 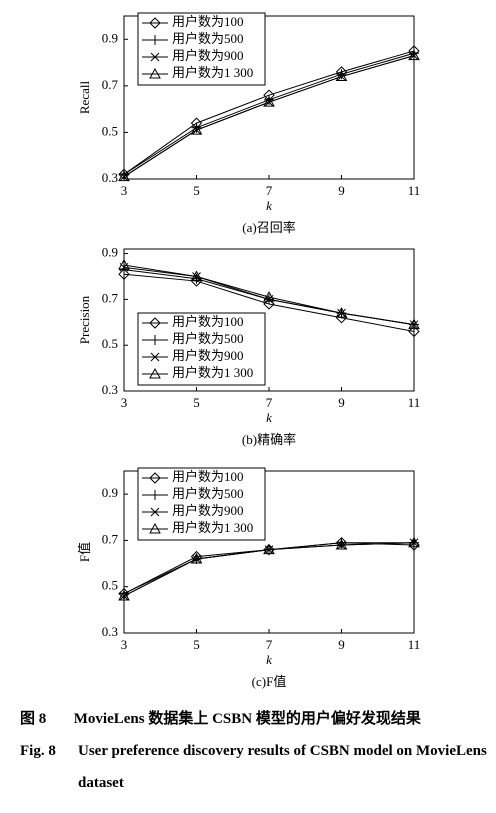 What do you see at coordinates (247, 719) in the screenshot?
I see `caption-text: MovieLens 数据集上 CSBN 模型的用户偏好发现结果` at bounding box center [247, 719].